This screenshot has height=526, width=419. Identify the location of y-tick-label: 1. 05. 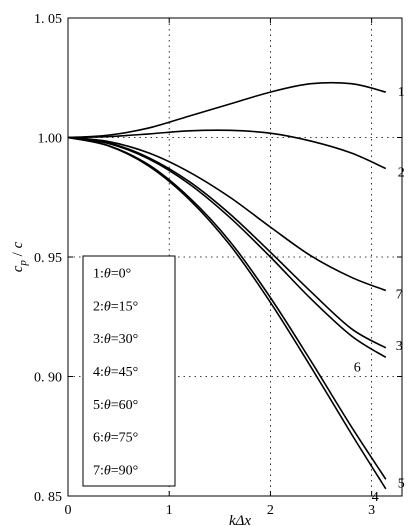
(48, 19).